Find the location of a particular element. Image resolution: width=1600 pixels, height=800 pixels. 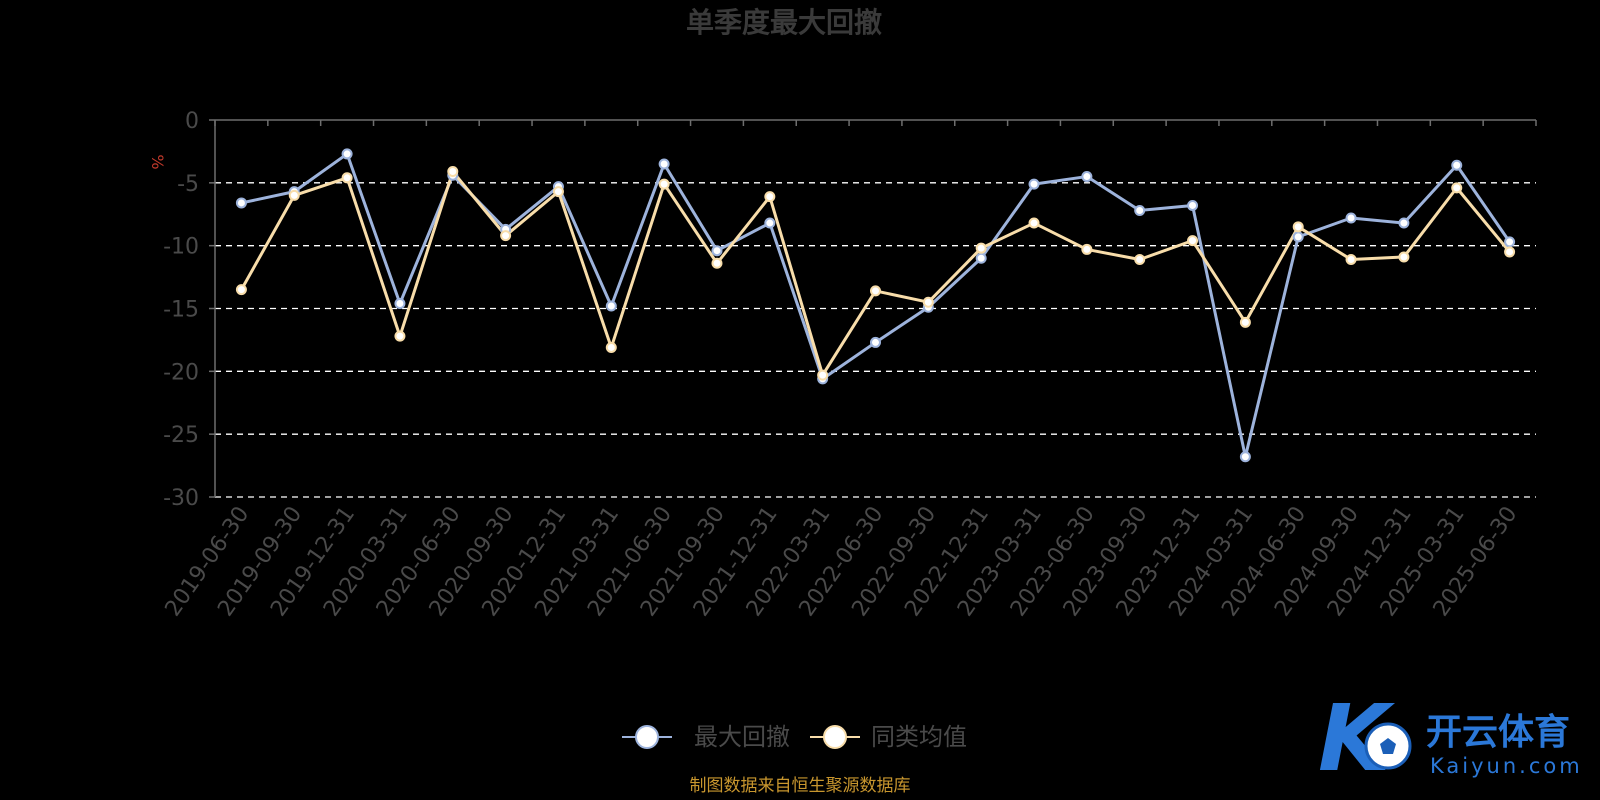

data-source-footer: 制图数据来自恒生聚源数据库 is located at coordinates (800, 786).